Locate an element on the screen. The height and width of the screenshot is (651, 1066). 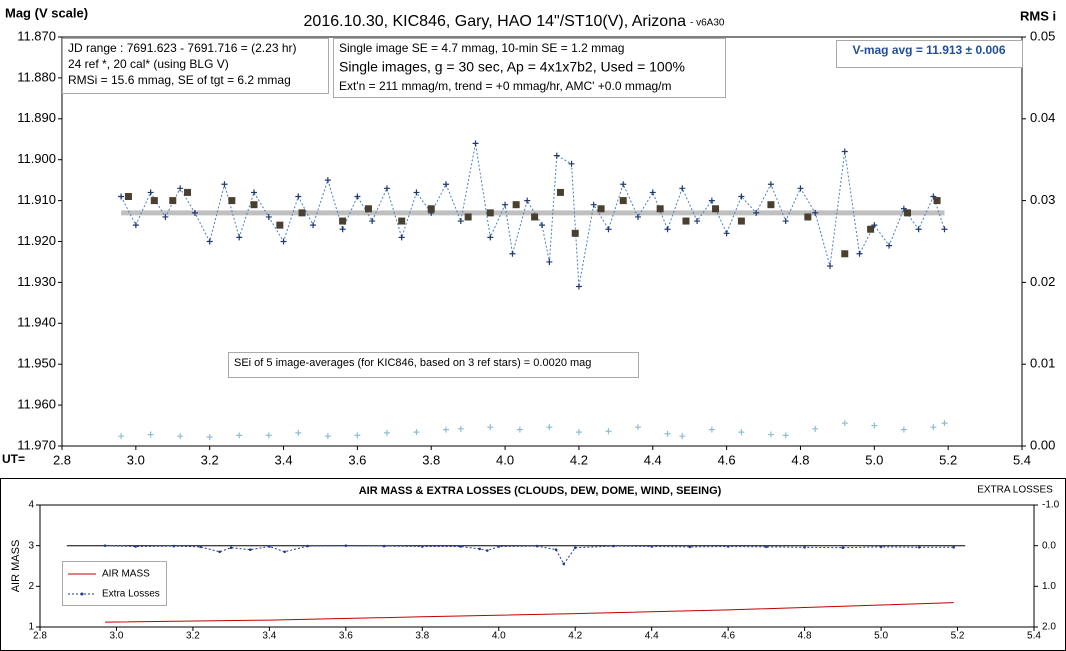
x-tick-label: 4.8 is located at coordinates (805, 636).